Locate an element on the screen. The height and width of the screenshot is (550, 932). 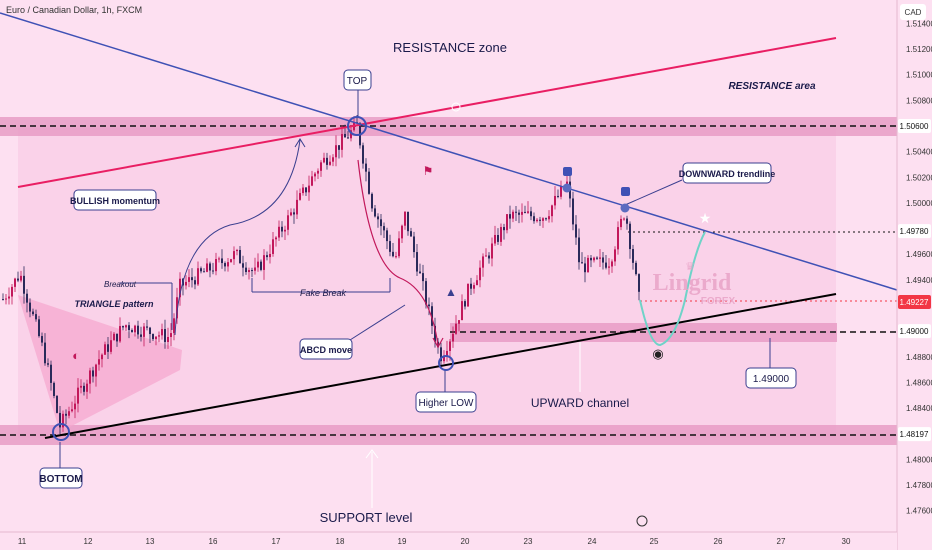
chart-title: Euro / Canadian Dollar, 1h, FXCM is located at coordinates (74, 10).